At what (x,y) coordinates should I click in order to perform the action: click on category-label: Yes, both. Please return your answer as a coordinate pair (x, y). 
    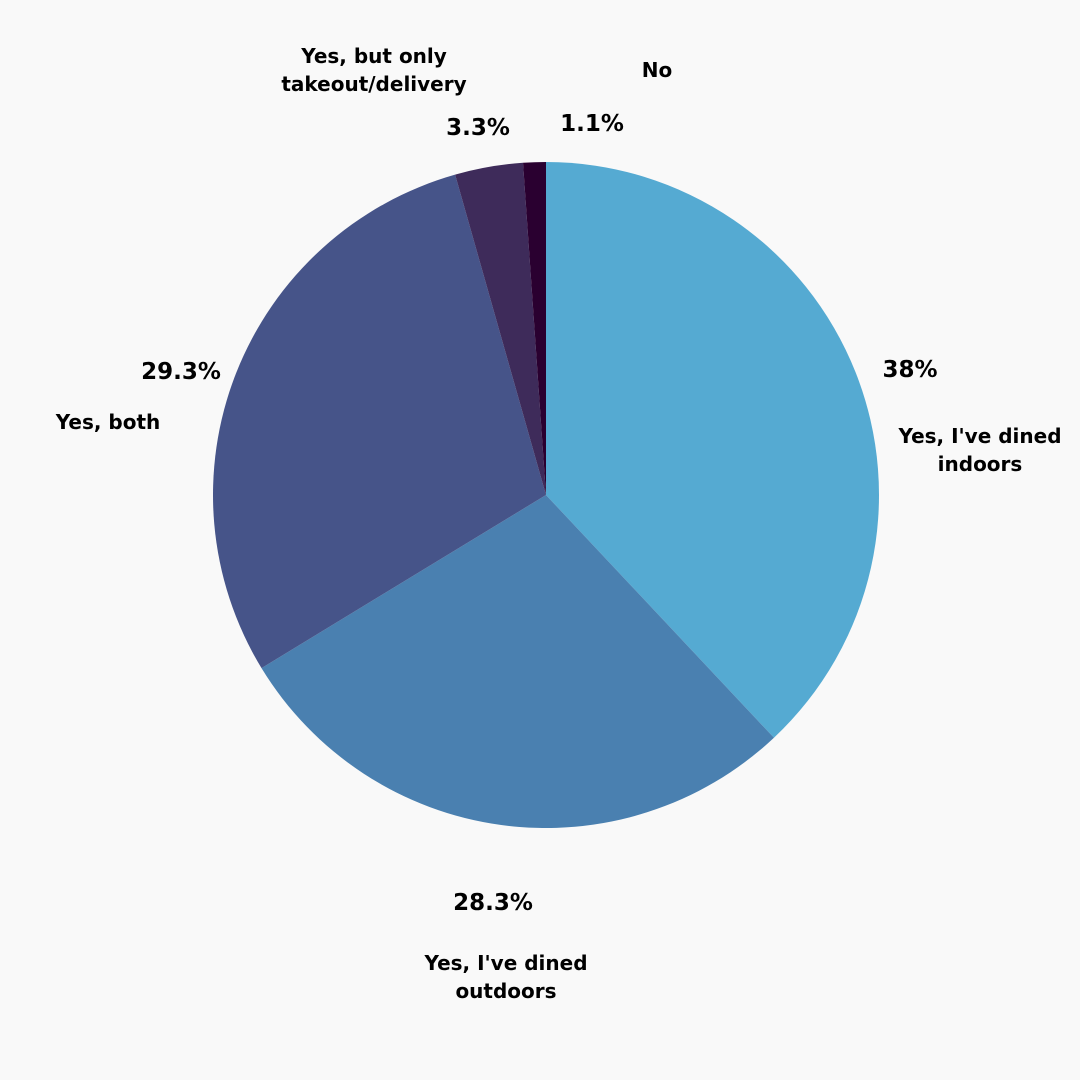
    Looking at the image, I should click on (108, 422).